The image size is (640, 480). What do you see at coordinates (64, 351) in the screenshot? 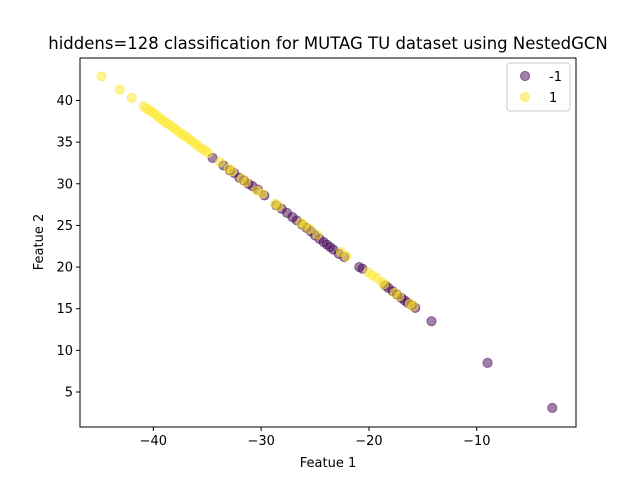
I see `y-tick-label-1: 10` at bounding box center [64, 351].